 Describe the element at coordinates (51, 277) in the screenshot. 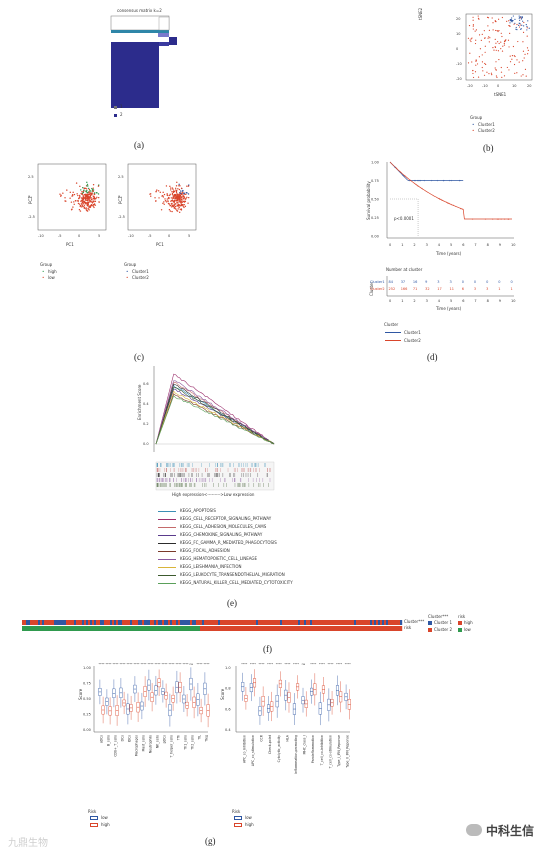

I see `pca1-legend-label-2: low` at that location.